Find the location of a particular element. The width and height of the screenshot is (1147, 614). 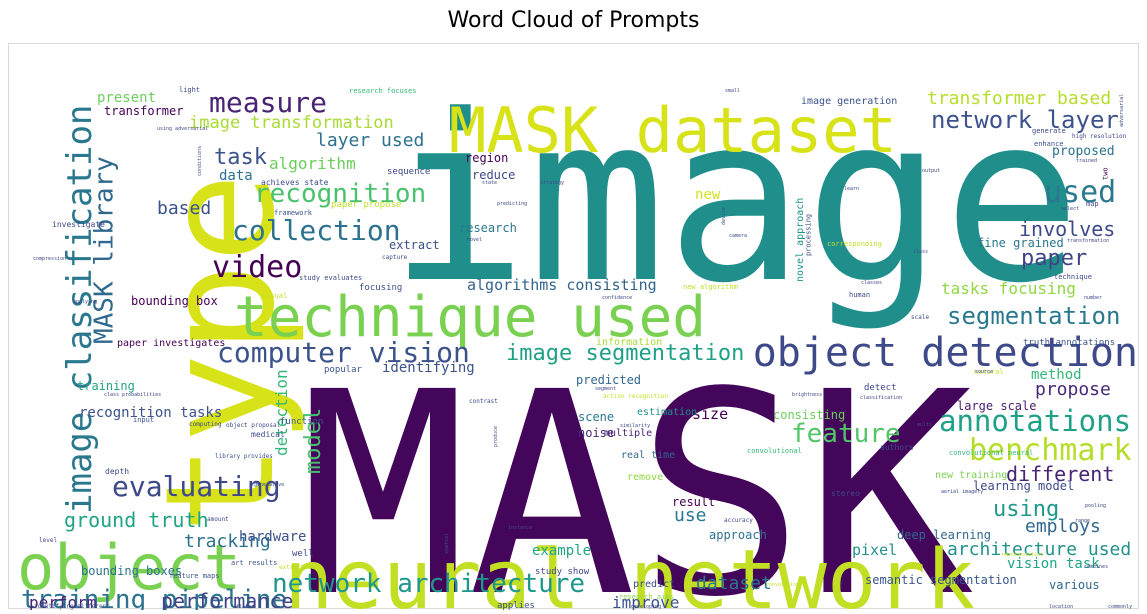

word-network-layer: network layer is located at coordinates (1025, 120).